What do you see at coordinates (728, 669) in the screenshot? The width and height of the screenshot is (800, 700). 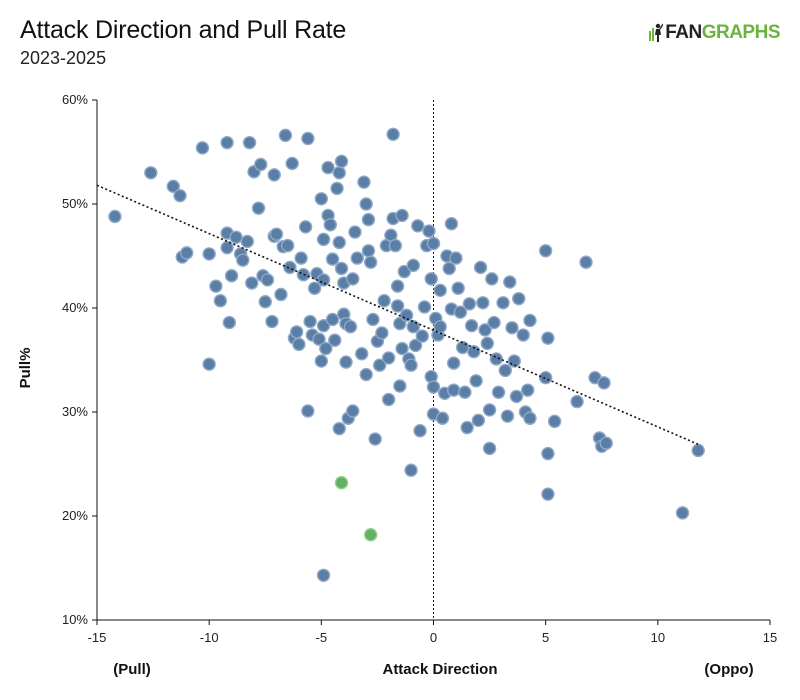 I see `x-axis-right-label: (Oppo)` at bounding box center [728, 669].